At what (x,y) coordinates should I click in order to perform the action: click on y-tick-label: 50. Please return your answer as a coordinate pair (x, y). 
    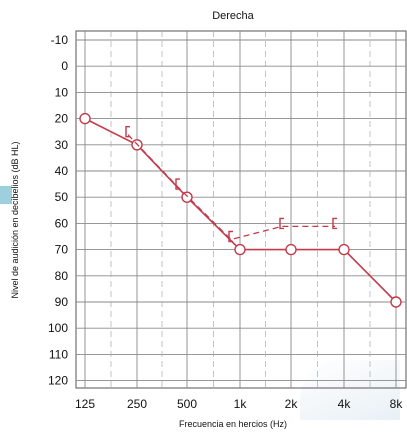
    Looking at the image, I should click on (62, 197).